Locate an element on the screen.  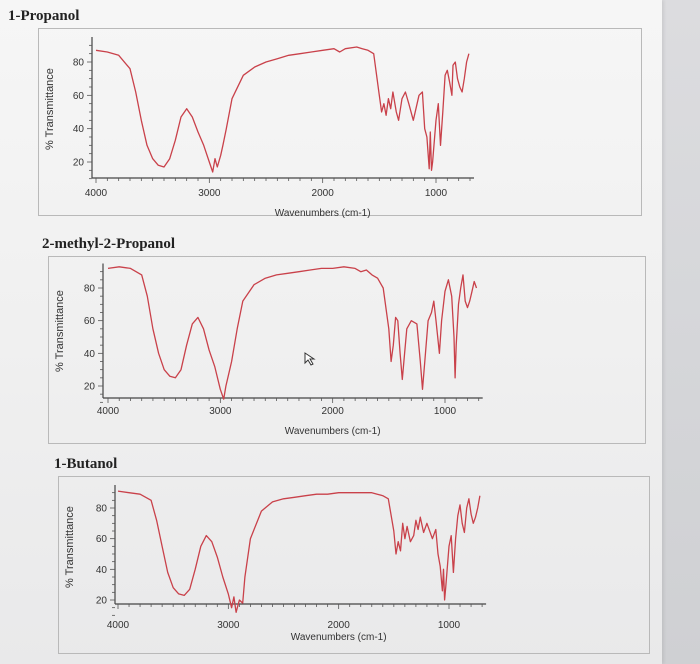
mouse-cursor-icon is located at coordinates (310, 359).